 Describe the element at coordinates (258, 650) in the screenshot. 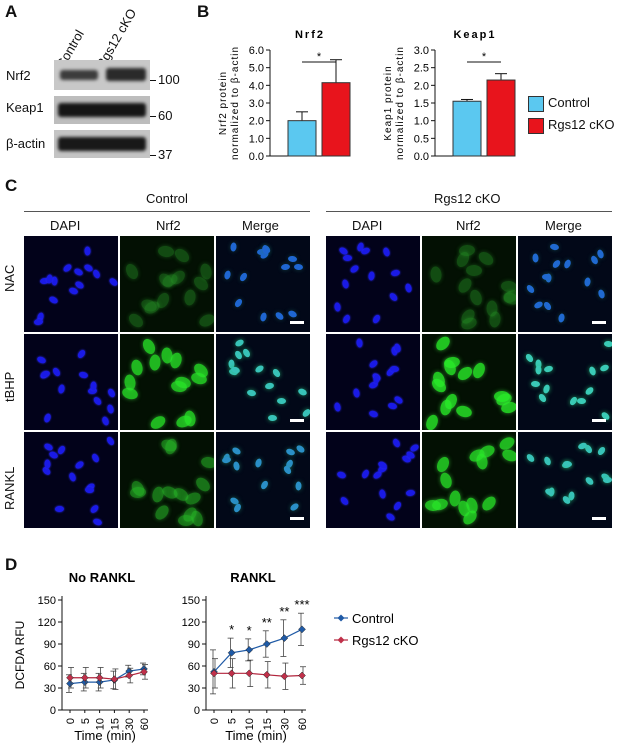

I see `series-line-control` at that location.